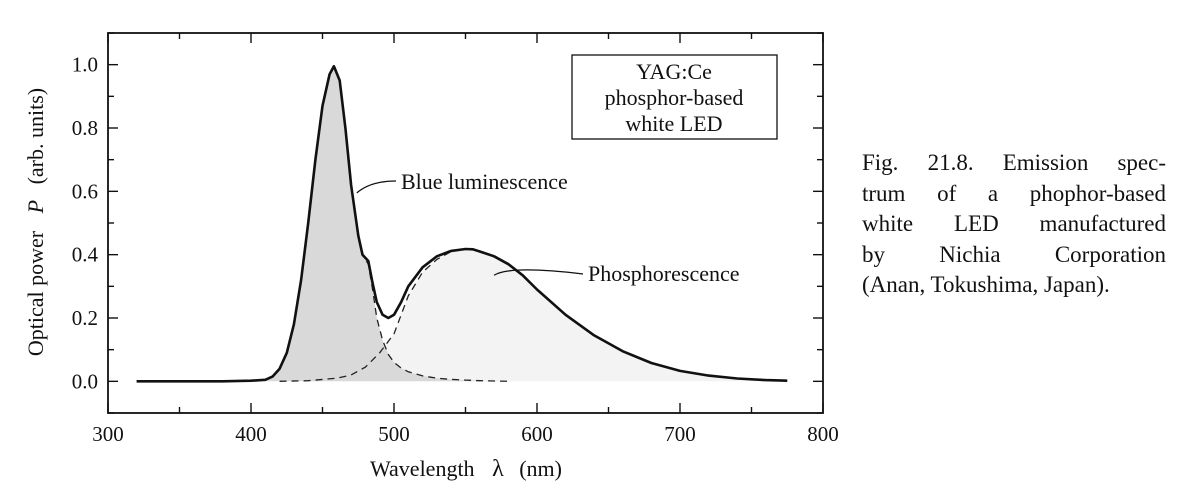 This screenshot has width=1200, height=501. Describe the element at coordinates (422, 468) in the screenshot. I see `x-axis-label: Wavelength` at that location.